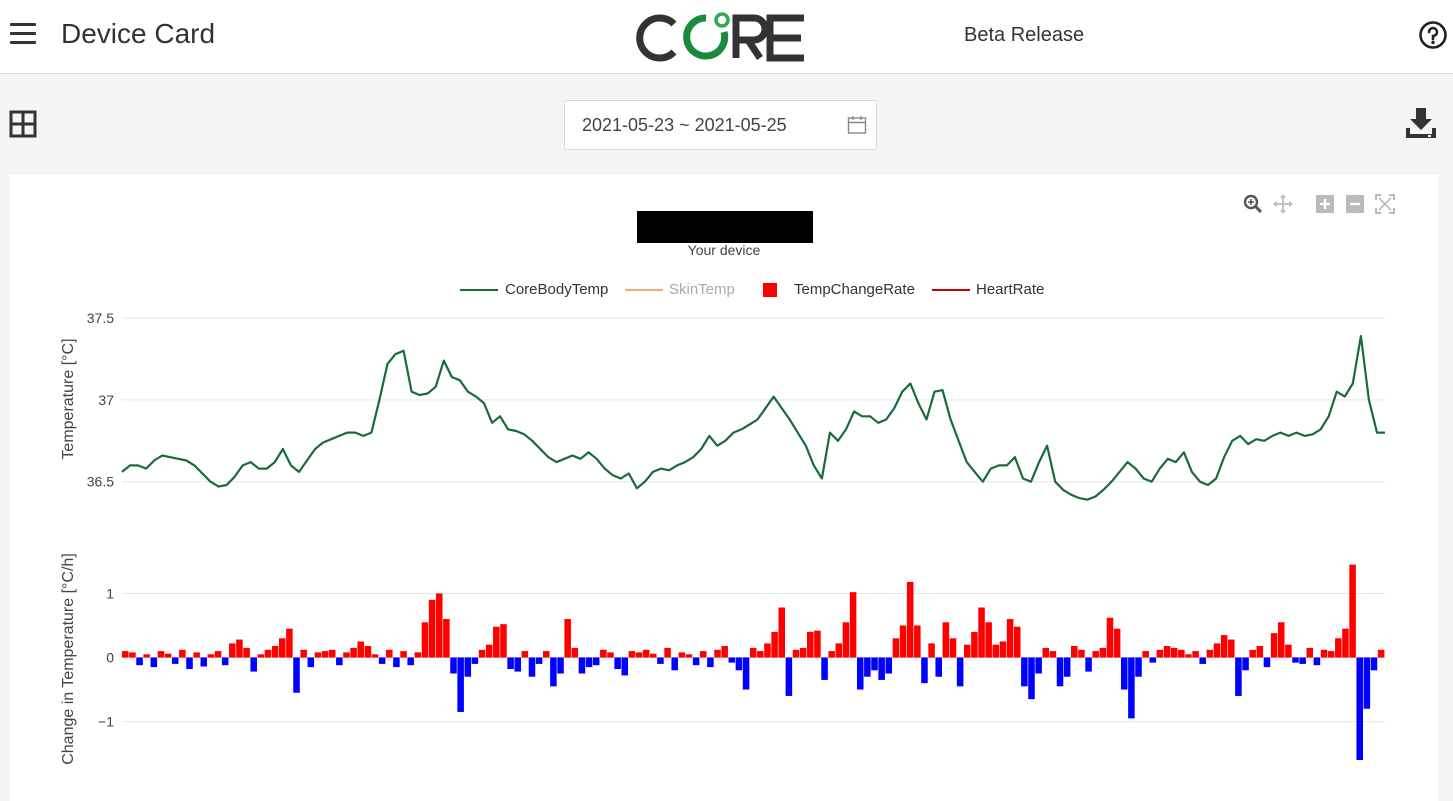 This screenshot has height=801, width=1453. What do you see at coordinates (540, 290) in the screenshot?
I see `legend-item-corebodytemp: CoreBodyTemp` at bounding box center [540, 290].